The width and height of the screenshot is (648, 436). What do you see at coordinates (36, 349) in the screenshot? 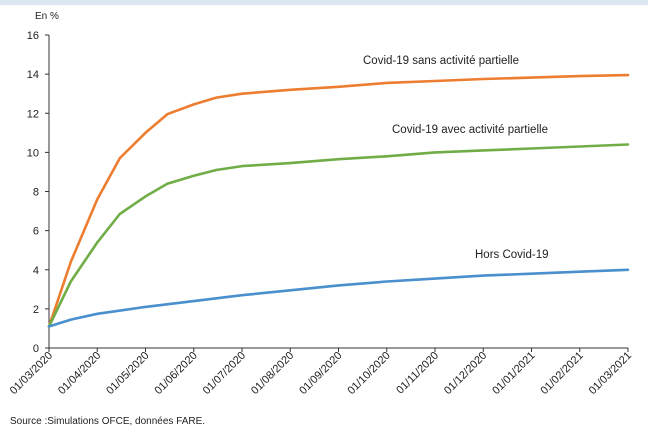
I see `y-tick-label: 0` at bounding box center [36, 349].